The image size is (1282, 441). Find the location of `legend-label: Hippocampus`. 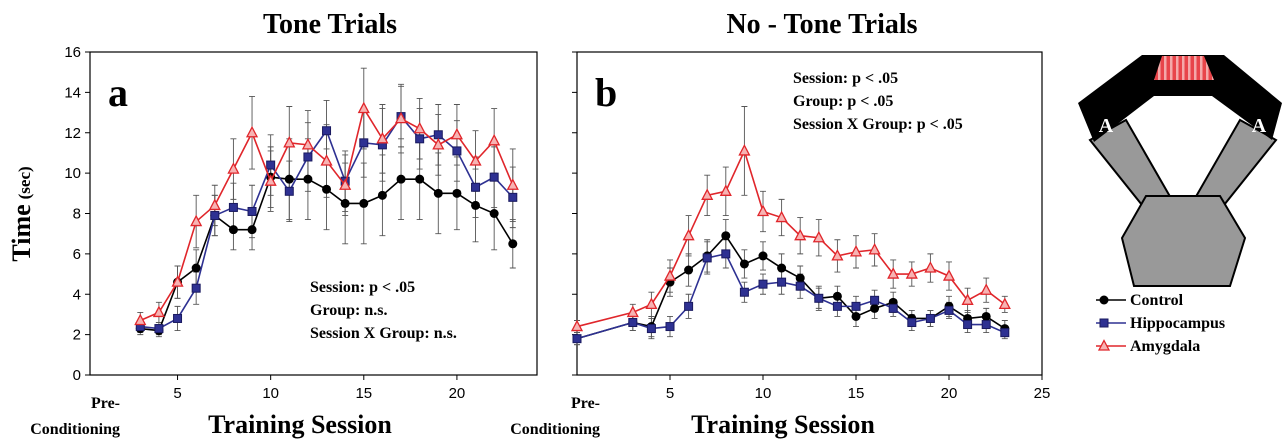

legend-label: Hippocampus is located at coordinates (1177, 323).